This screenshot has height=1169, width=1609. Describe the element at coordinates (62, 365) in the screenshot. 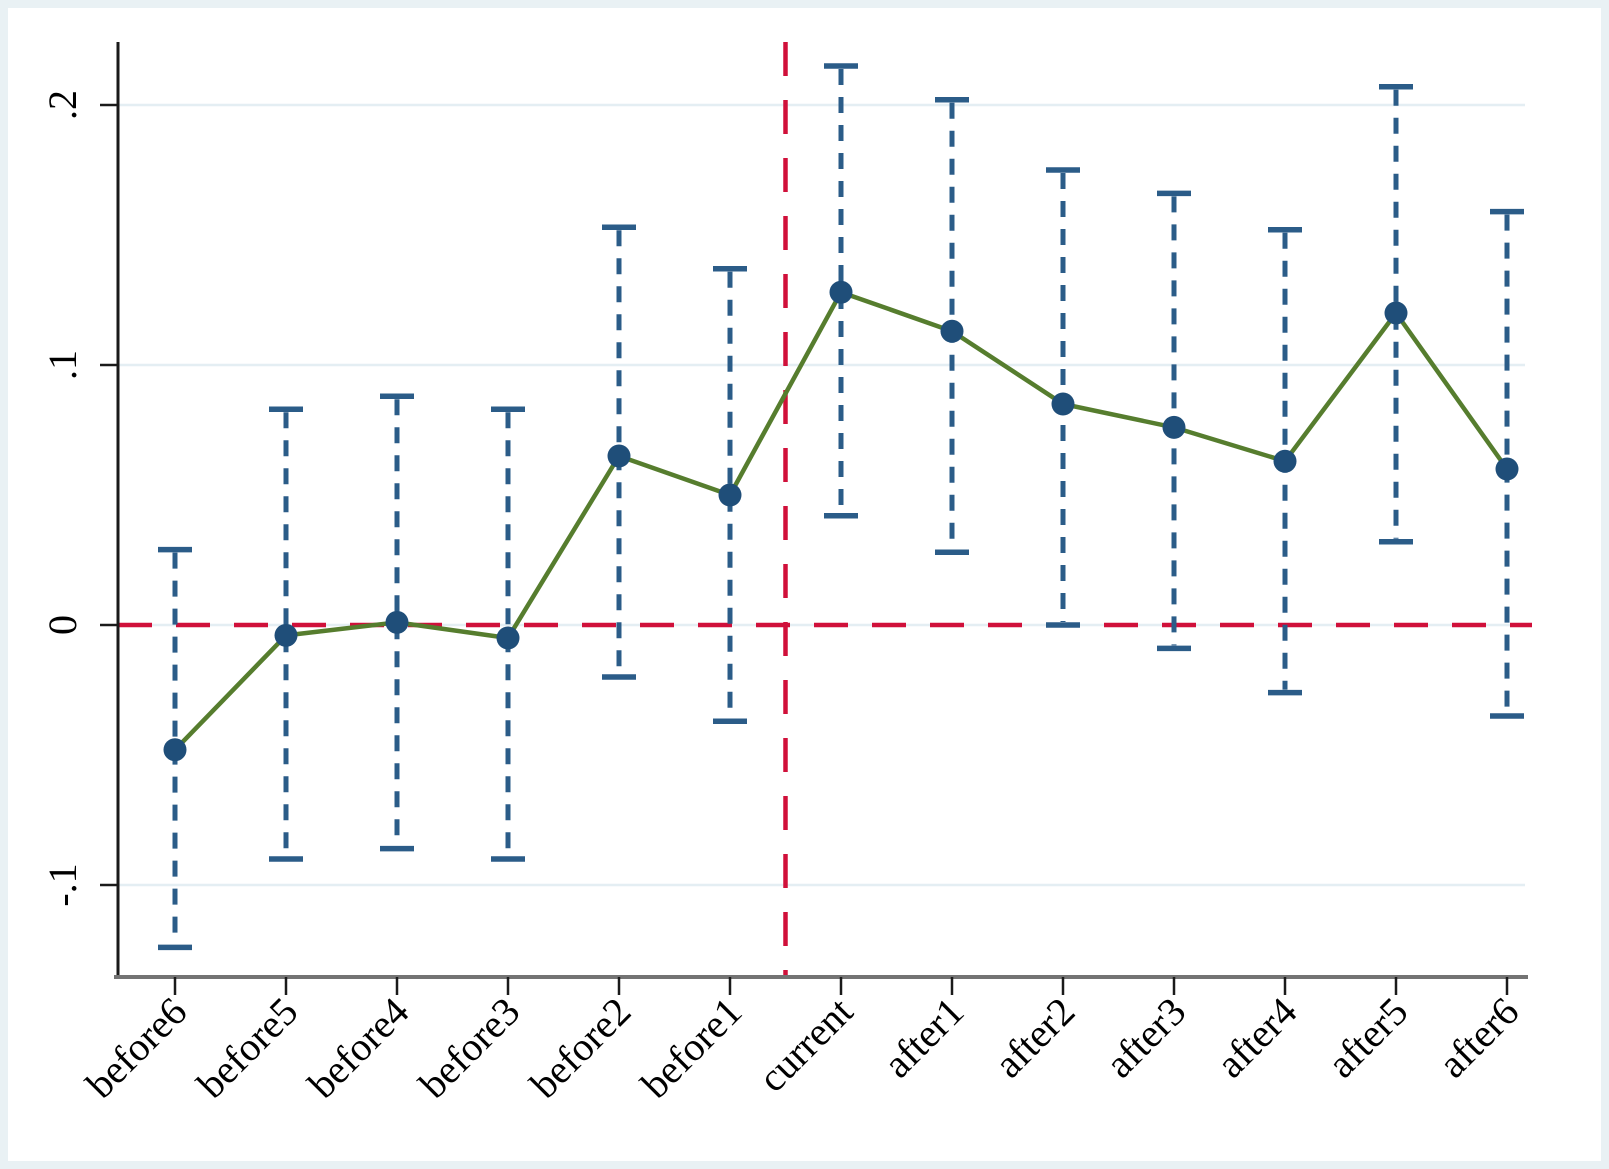

I see `y-tick-label: .1` at that location.